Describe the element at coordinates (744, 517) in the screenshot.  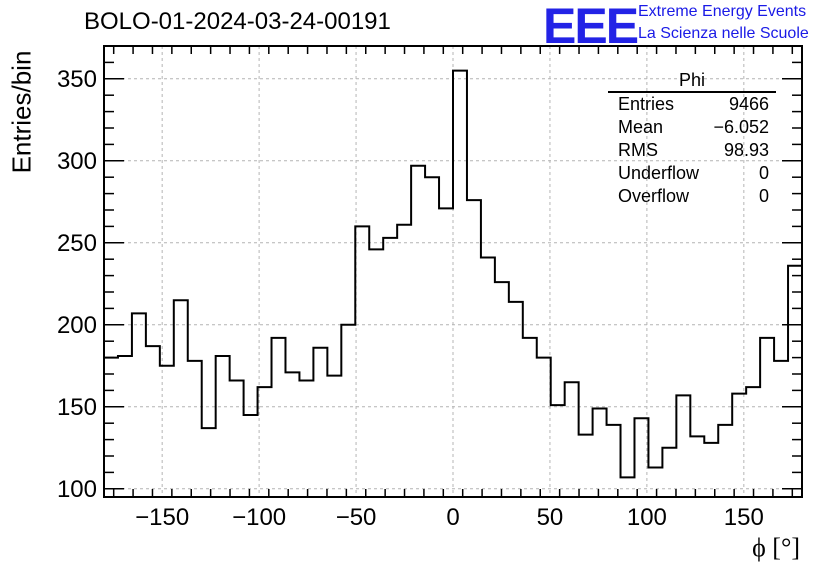
I see `x-tick-label: 150` at that location.